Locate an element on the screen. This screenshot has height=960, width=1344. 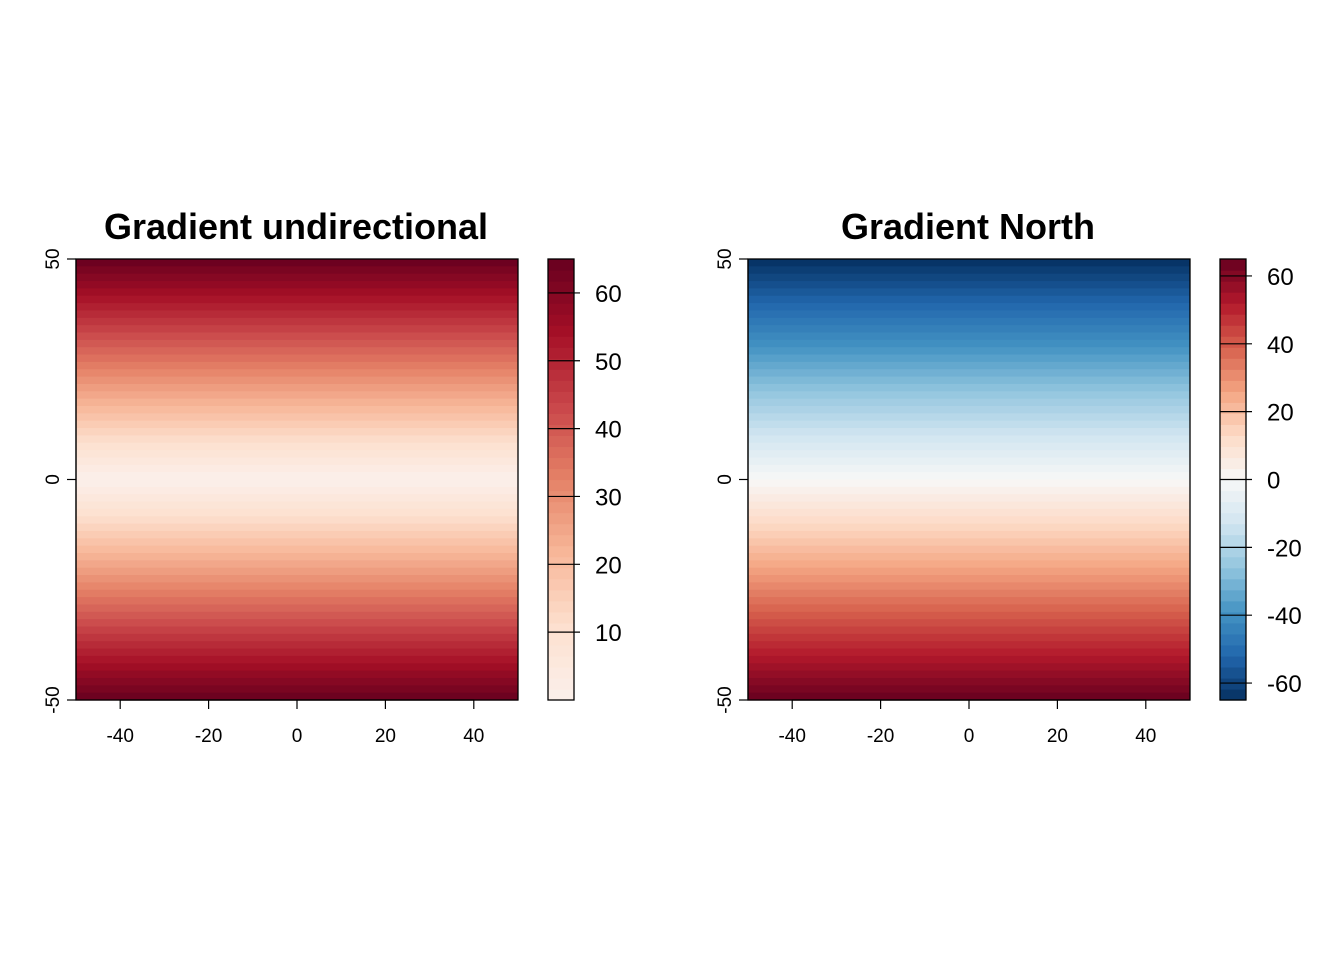
y-axis: -50 0 50 is located at coordinates (60, 481).